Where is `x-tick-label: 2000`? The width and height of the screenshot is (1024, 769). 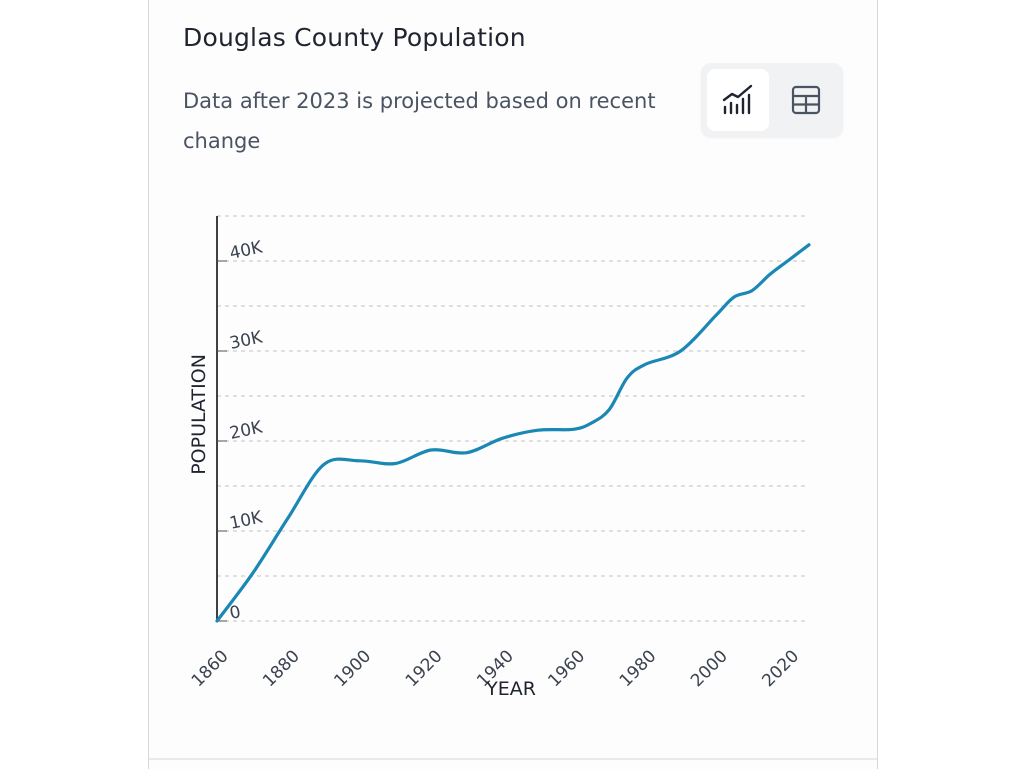
x-tick-label: 2000 is located at coordinates (709, 668).